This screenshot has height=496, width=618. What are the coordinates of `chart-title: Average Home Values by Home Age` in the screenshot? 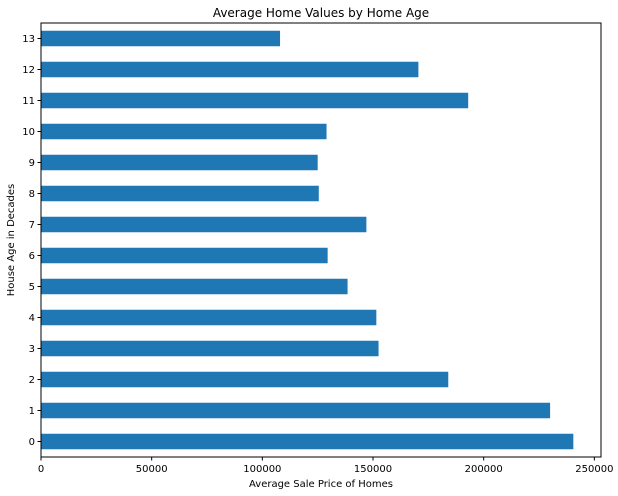 It's located at (321, 13).